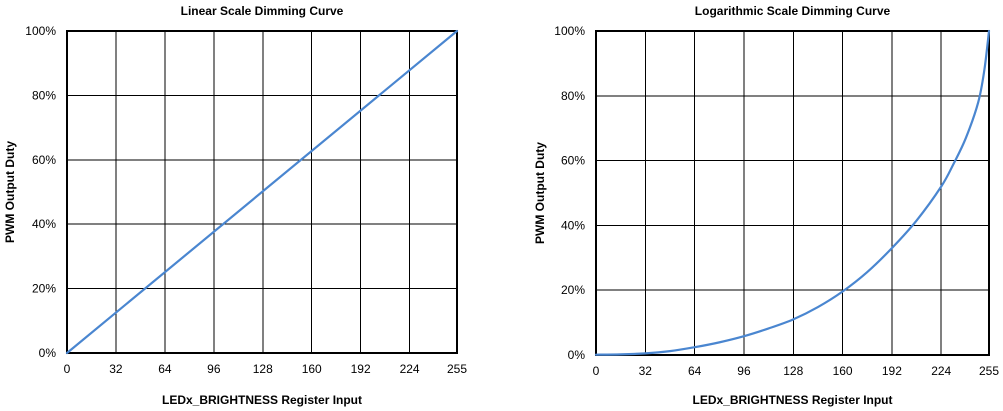 The width and height of the screenshot is (1003, 411). What do you see at coordinates (793, 11) in the screenshot?
I see `log-chart-title: Logarithmic Scale Dimming Curve` at bounding box center [793, 11].